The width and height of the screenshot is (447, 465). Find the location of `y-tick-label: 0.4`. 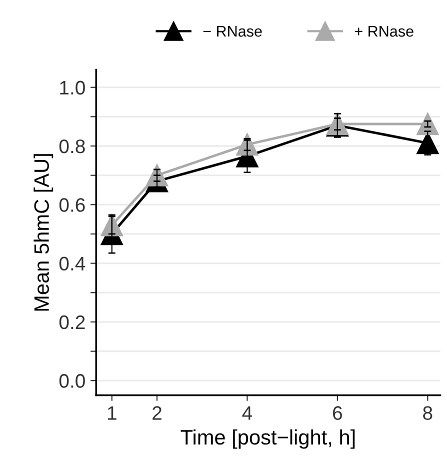

y-tick-label: 0.4 is located at coordinates (72, 263).